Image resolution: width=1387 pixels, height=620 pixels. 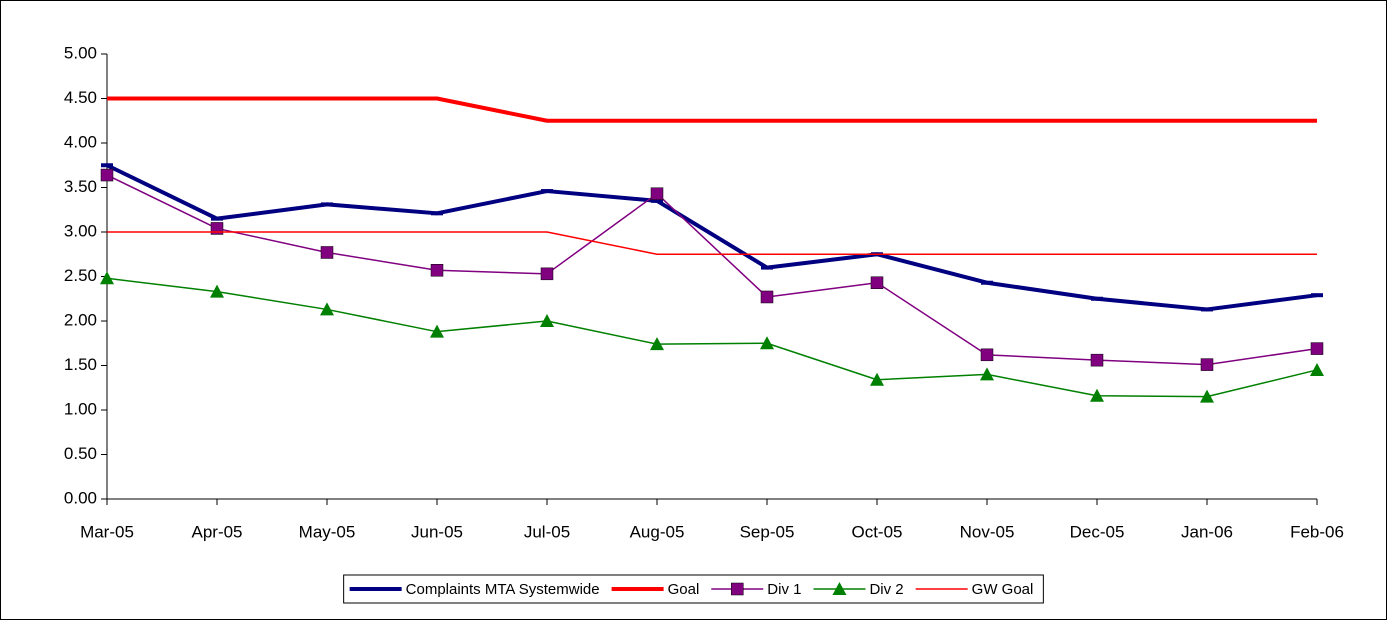 What do you see at coordinates (80, 275) in the screenshot?
I see `y-tick-label: 2.50` at bounding box center [80, 275].